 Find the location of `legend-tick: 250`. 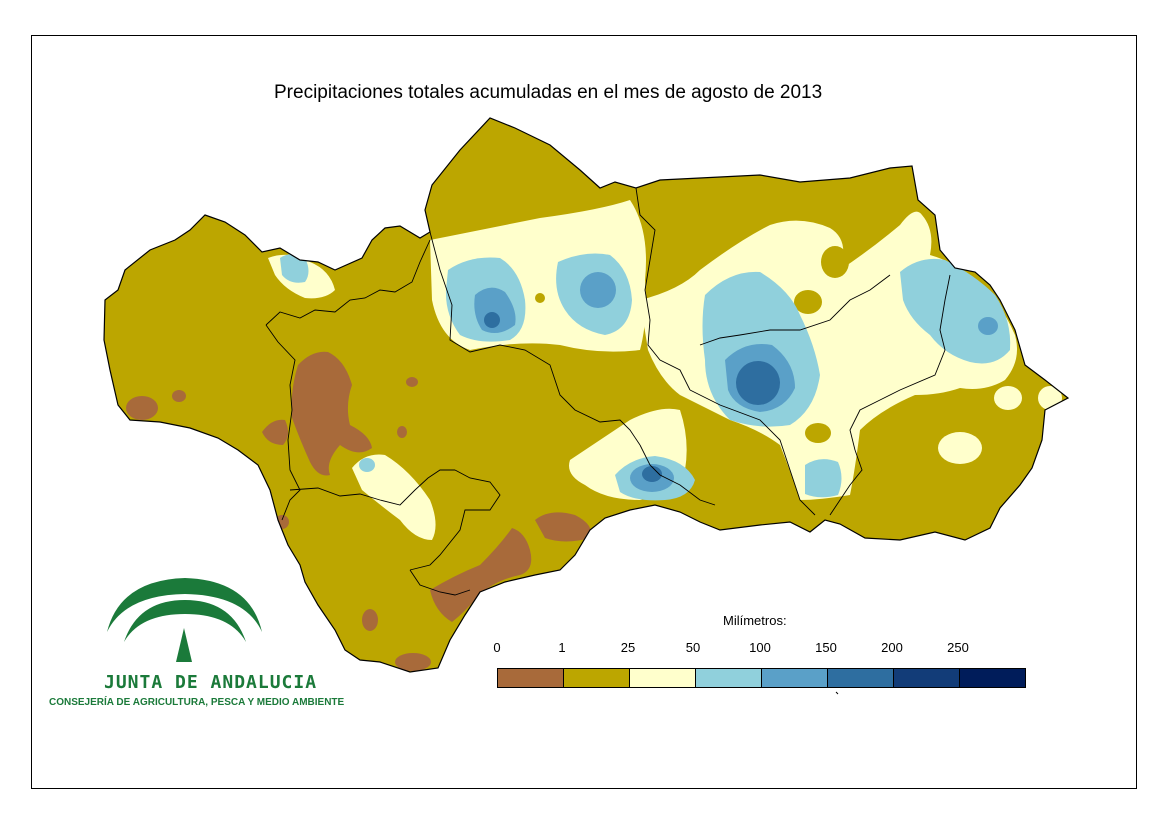

legend-tick: 250 is located at coordinates (958, 647).